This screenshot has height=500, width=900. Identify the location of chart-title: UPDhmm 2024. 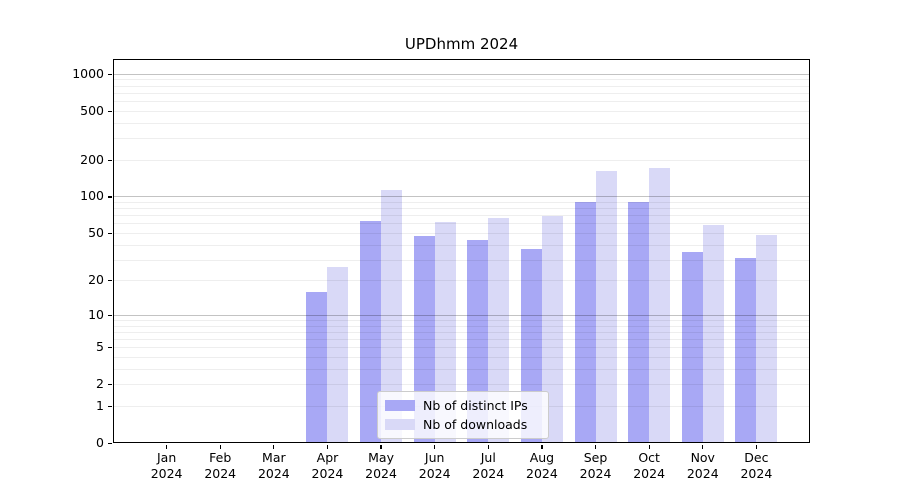
(461, 44).